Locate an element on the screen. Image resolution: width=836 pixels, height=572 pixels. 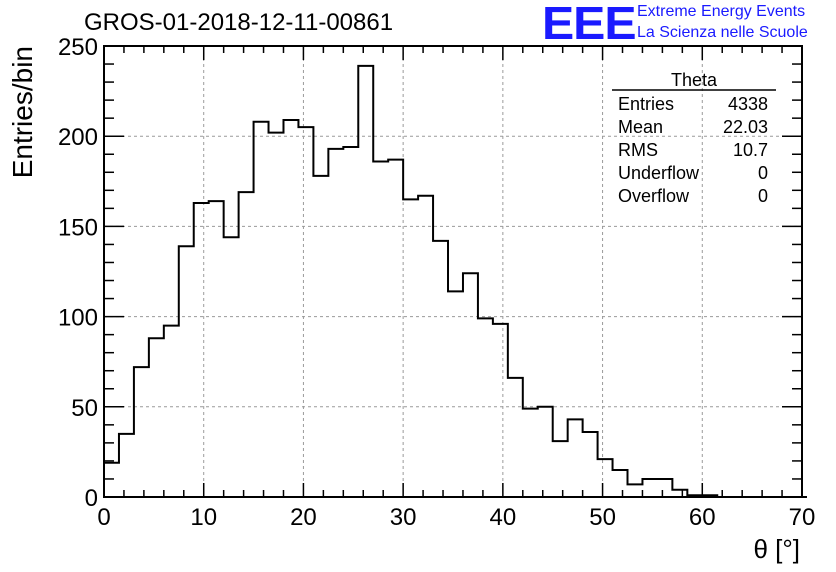
y-axis-label: Entries/bin is located at coordinates (22, 112).